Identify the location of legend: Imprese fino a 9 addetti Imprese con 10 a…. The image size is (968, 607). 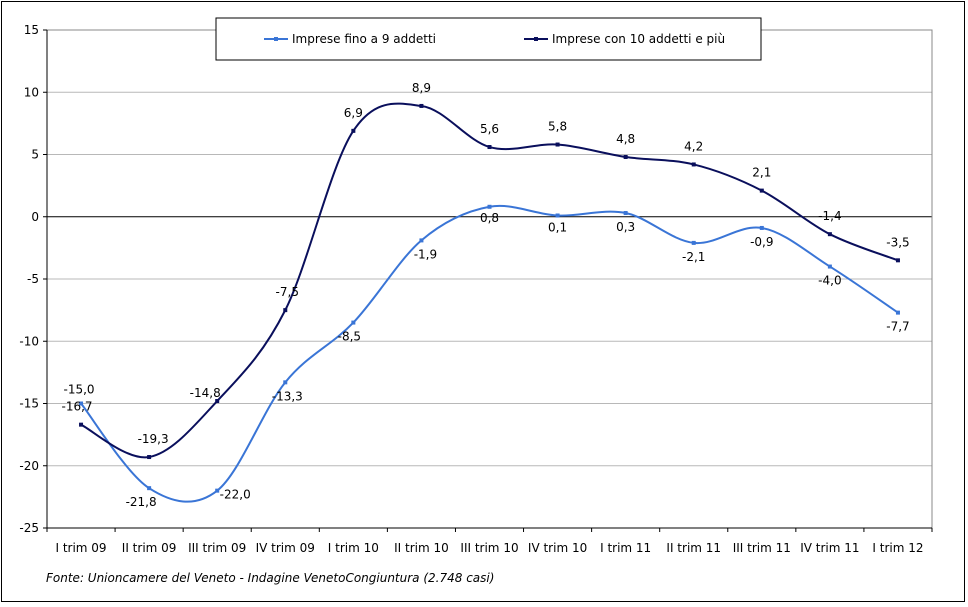
(488, 39).